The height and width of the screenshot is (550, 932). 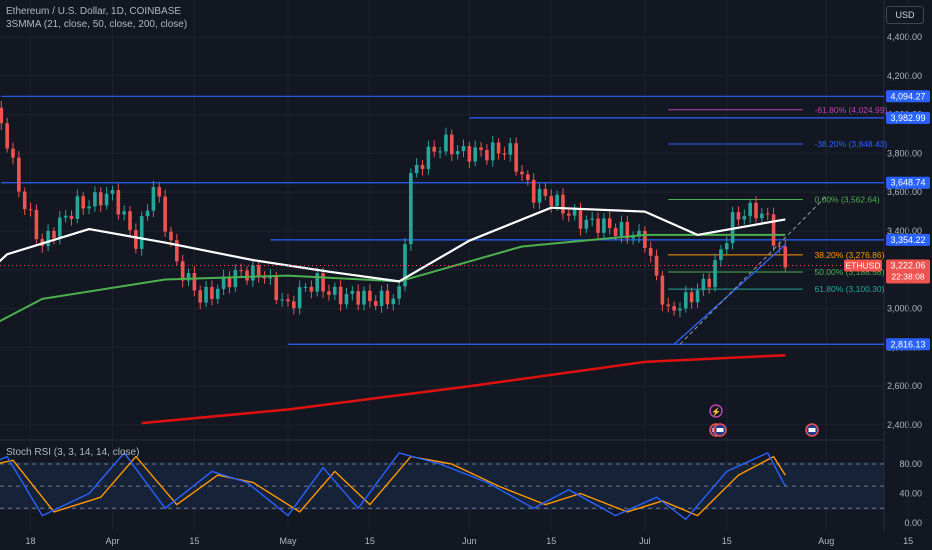 What do you see at coordinates (905, 15) in the screenshot?
I see `currency-button: USD` at bounding box center [905, 15].